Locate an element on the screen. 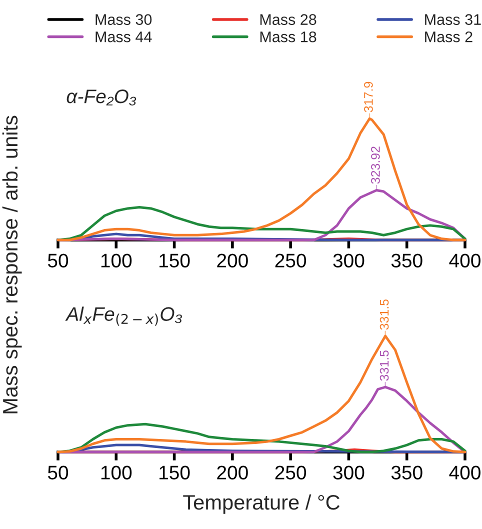 The width and height of the screenshot is (482, 529). annotation: 317.9 is located at coordinates (368, 97).